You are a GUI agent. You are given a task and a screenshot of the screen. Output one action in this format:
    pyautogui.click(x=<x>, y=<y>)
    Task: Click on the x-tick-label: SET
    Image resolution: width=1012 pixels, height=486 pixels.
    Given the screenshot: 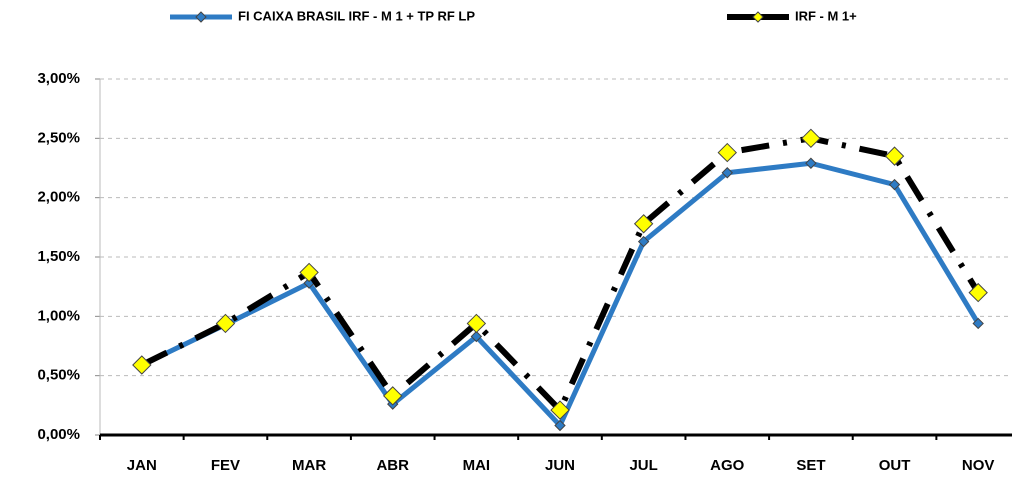 What is the action you would take?
    pyautogui.click(x=810, y=465)
    